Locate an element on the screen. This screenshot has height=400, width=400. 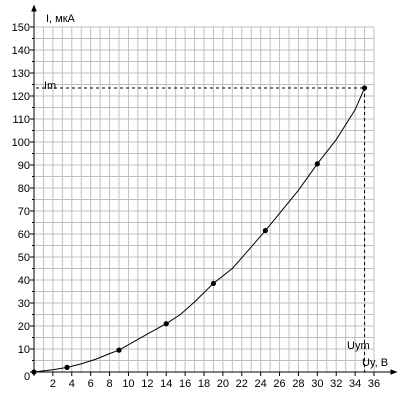
x-tick-label: 26 is located at coordinates (279, 384).